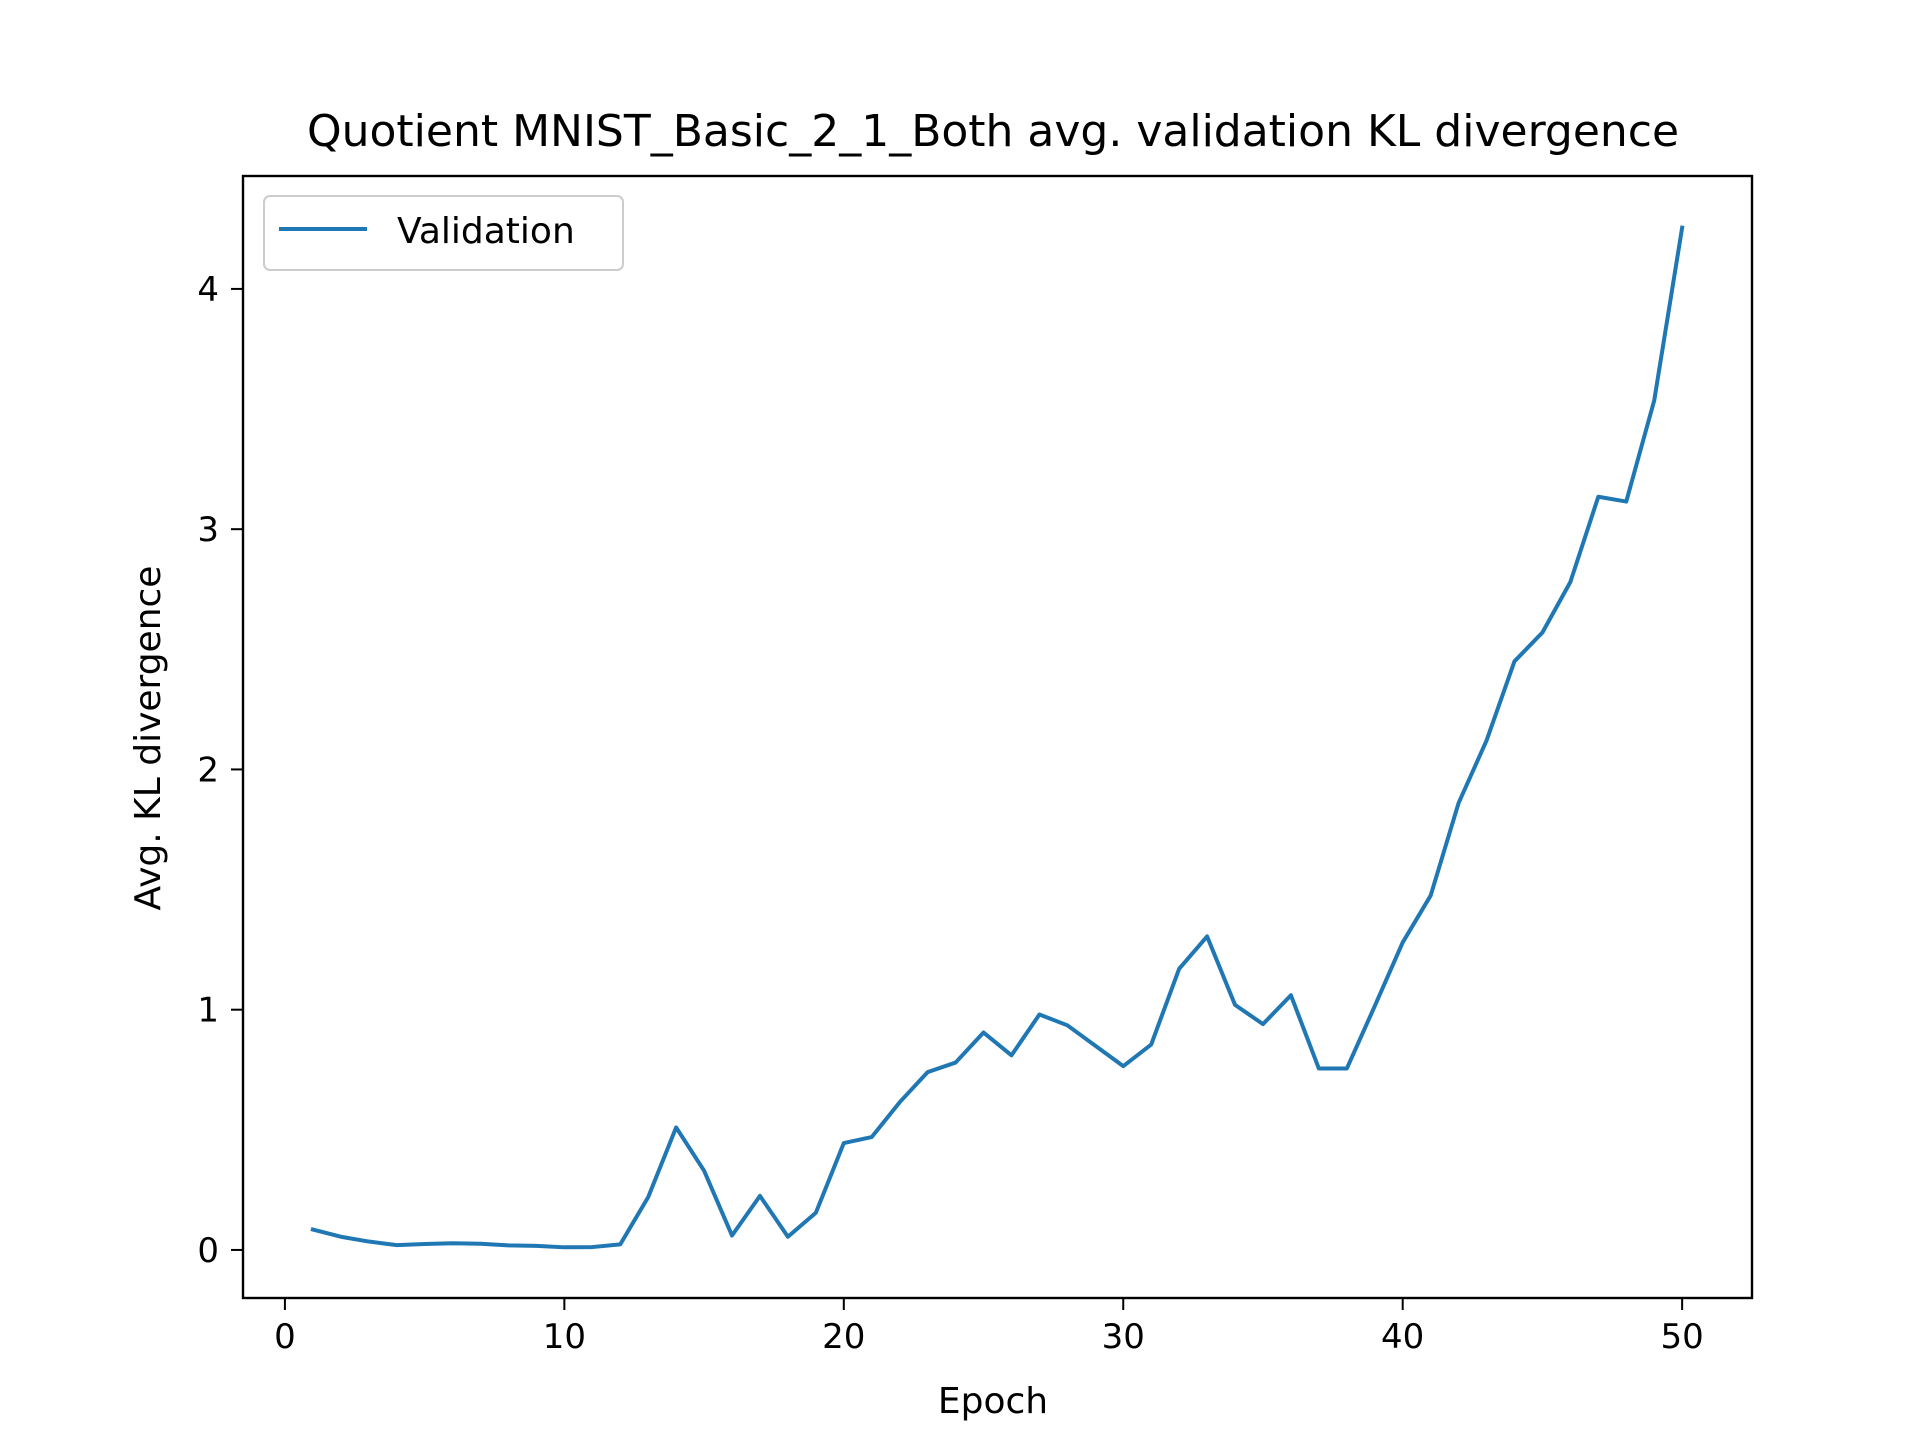  What do you see at coordinates (208, 290) in the screenshot?
I see `y-tick-label: 4` at bounding box center [208, 290].